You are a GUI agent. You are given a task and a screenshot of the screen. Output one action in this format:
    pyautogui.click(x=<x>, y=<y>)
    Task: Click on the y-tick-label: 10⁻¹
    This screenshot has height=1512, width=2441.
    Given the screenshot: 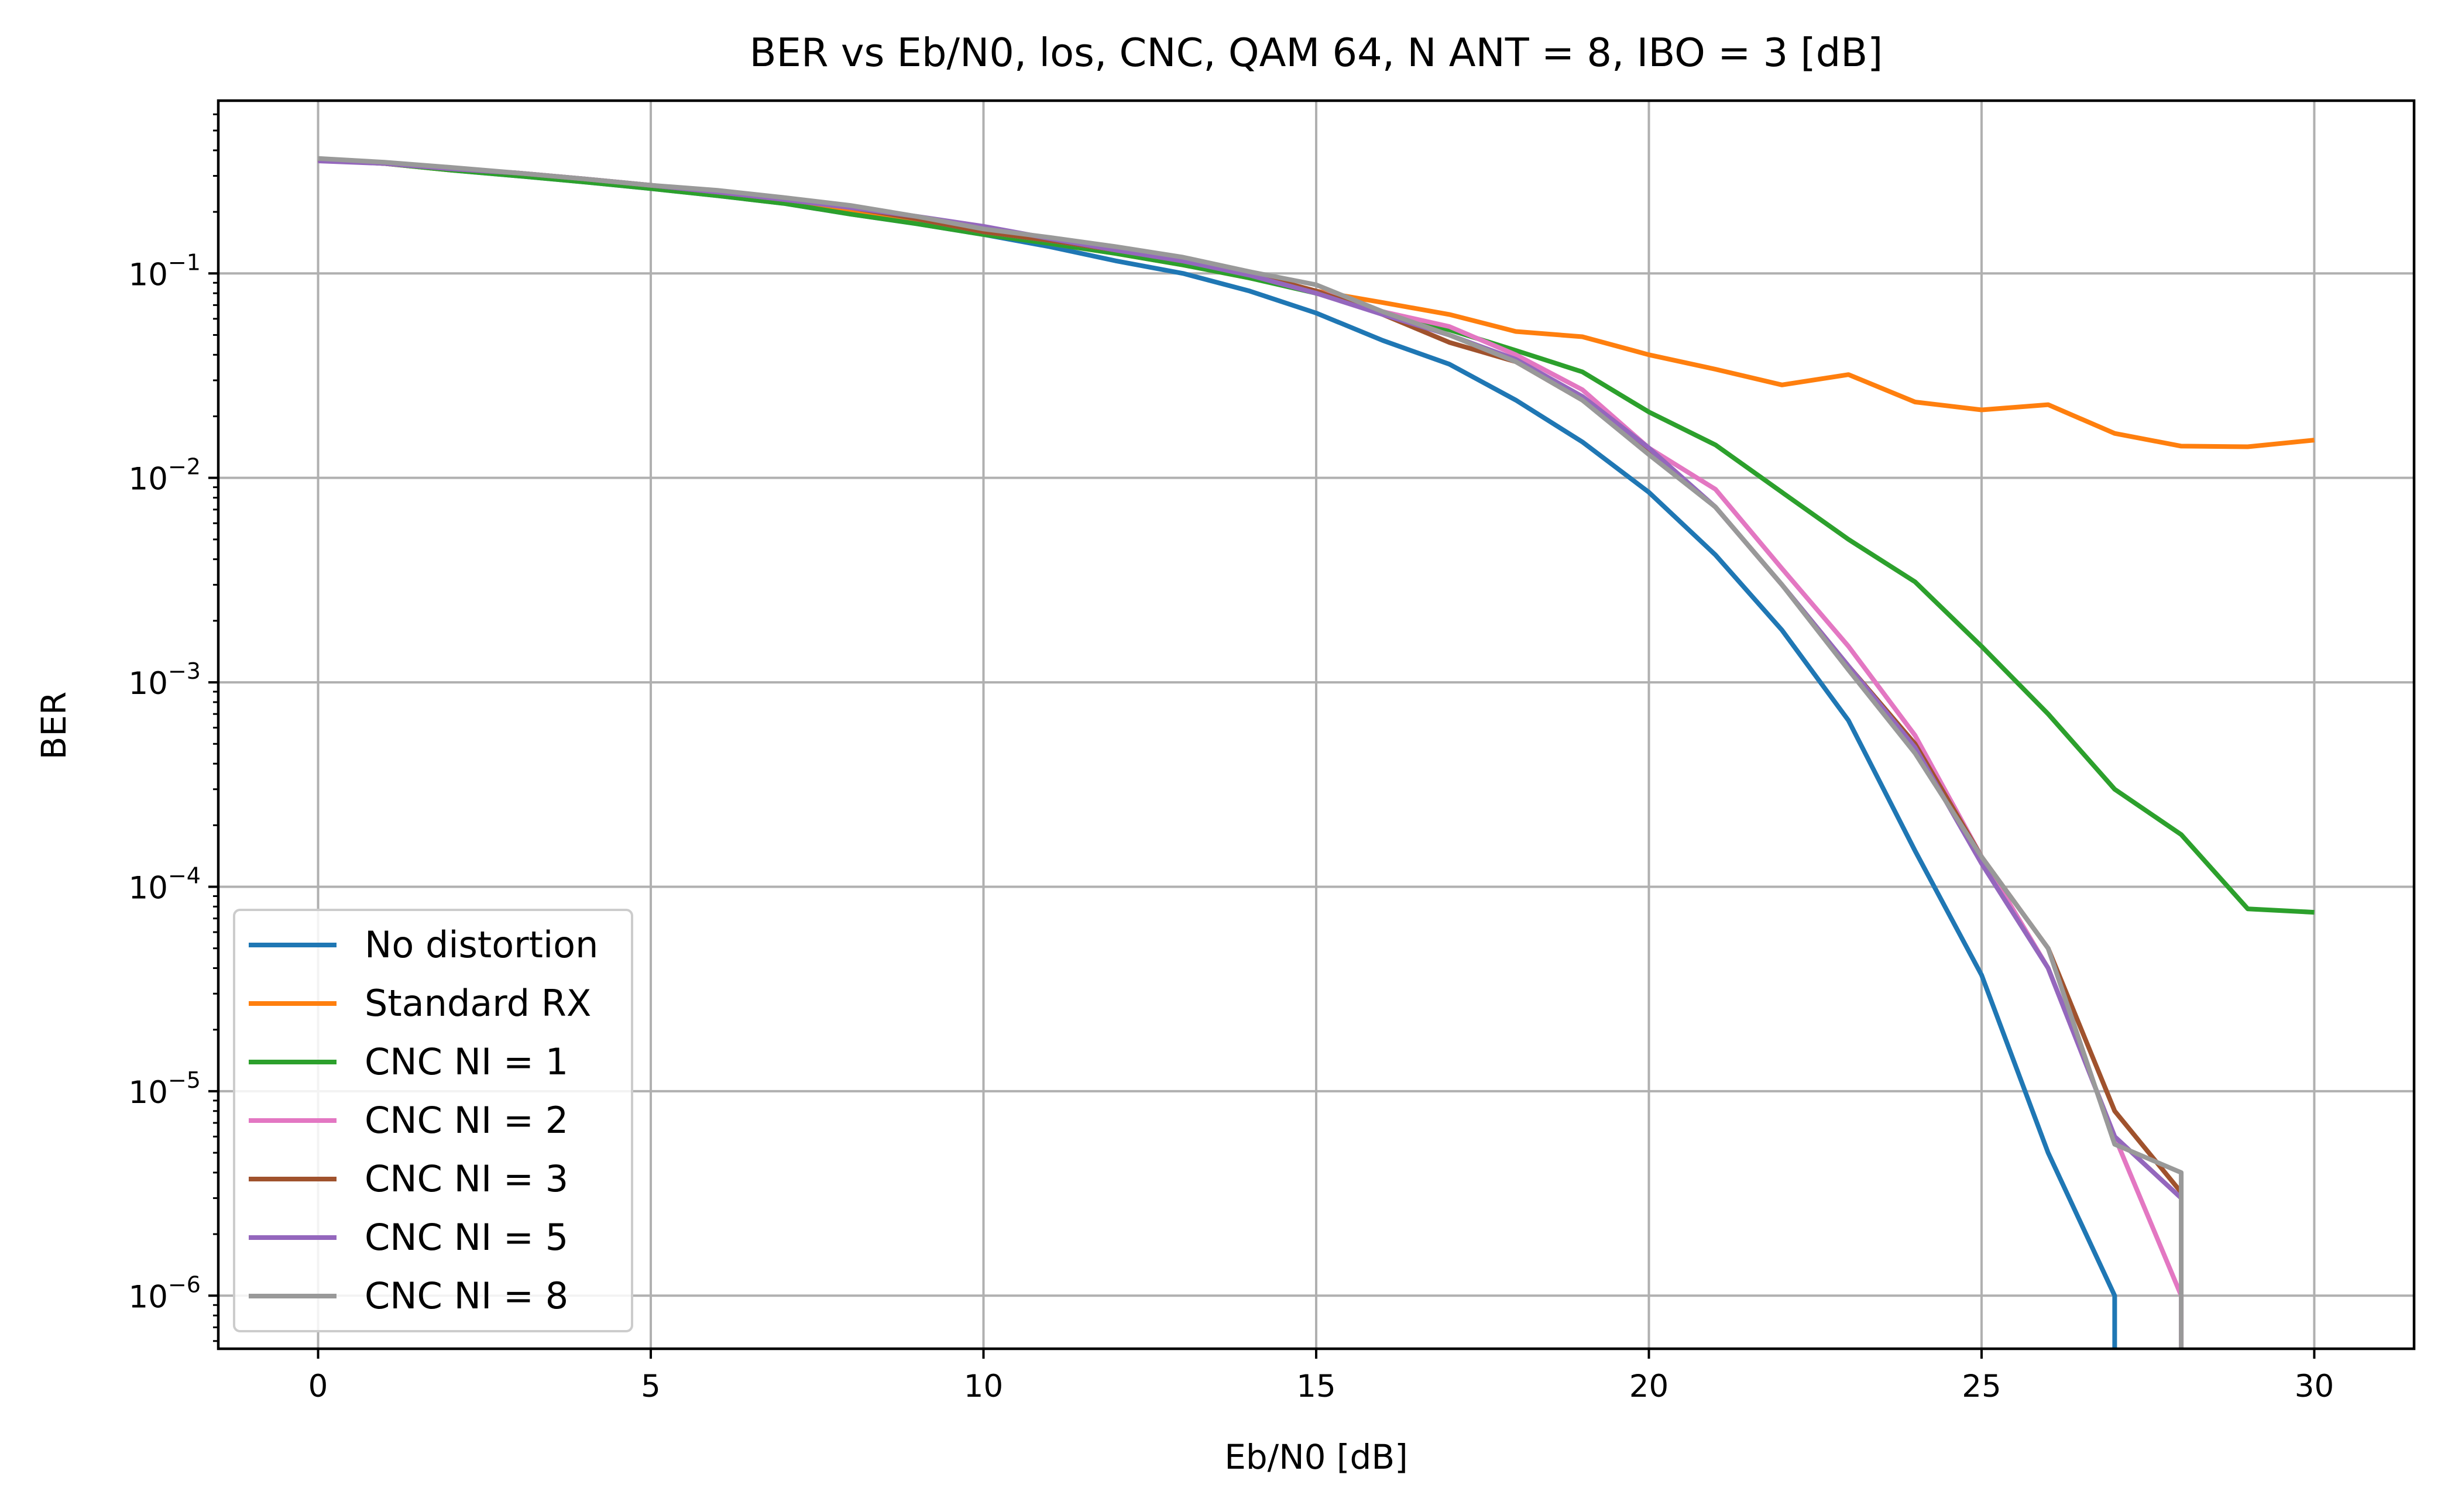 What is the action you would take?
    pyautogui.click(x=165, y=271)
    